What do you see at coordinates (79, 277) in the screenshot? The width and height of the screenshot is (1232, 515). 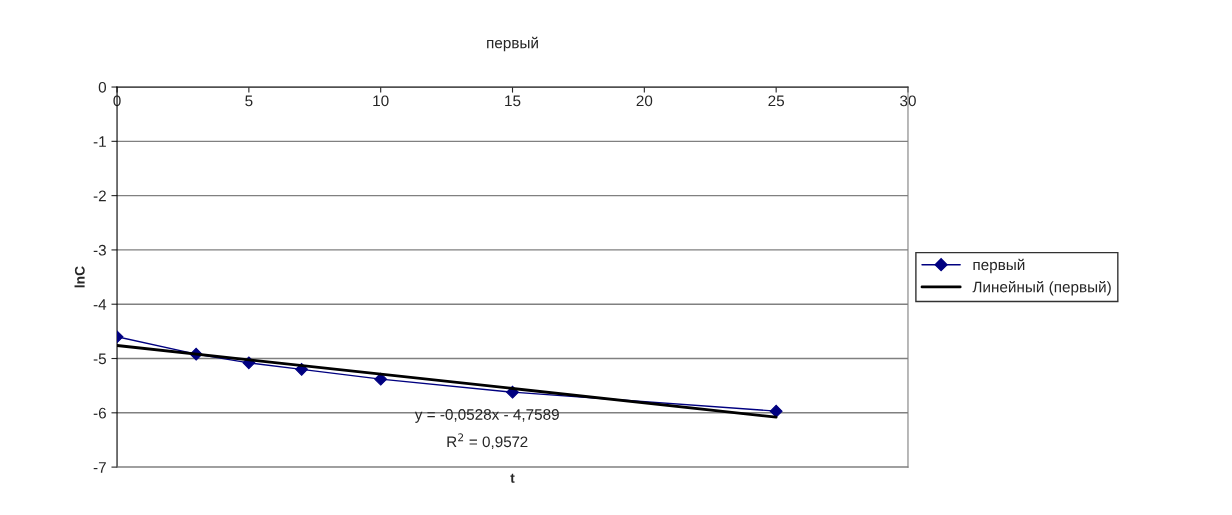 I see `y-axis-title: lnC` at bounding box center [79, 277].